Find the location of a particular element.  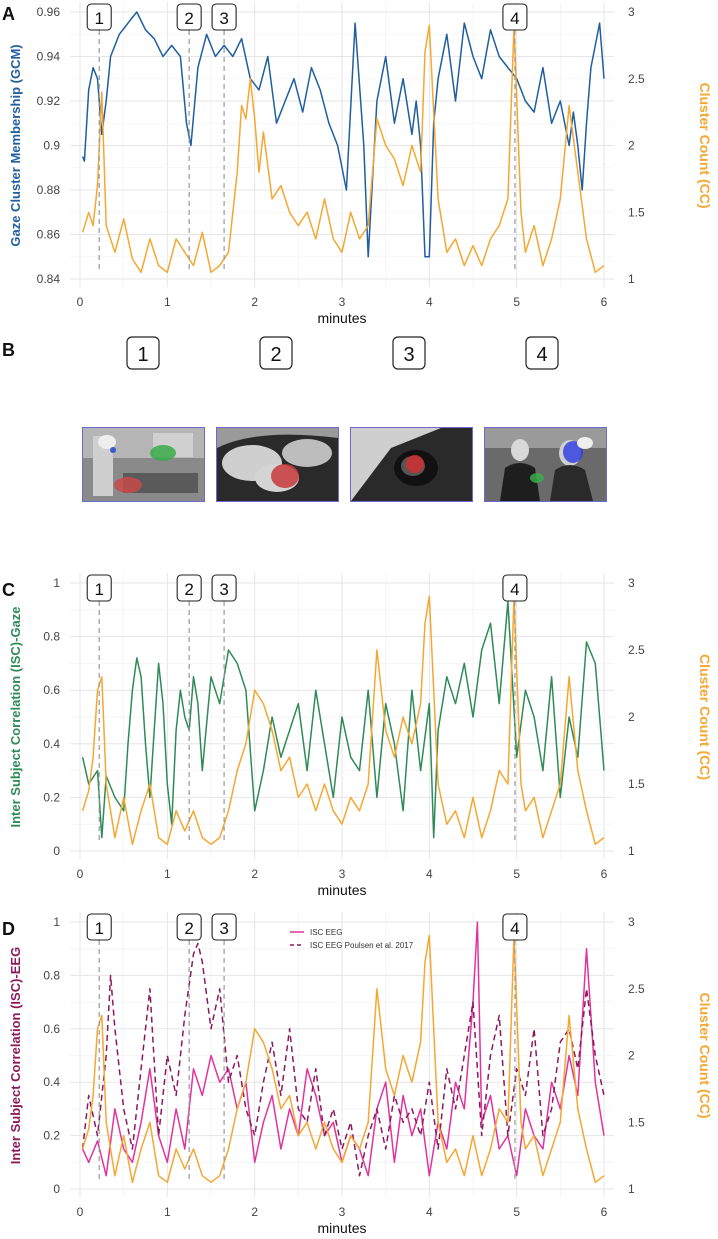

pc-event-label-1: 1 is located at coordinates (98, 589).